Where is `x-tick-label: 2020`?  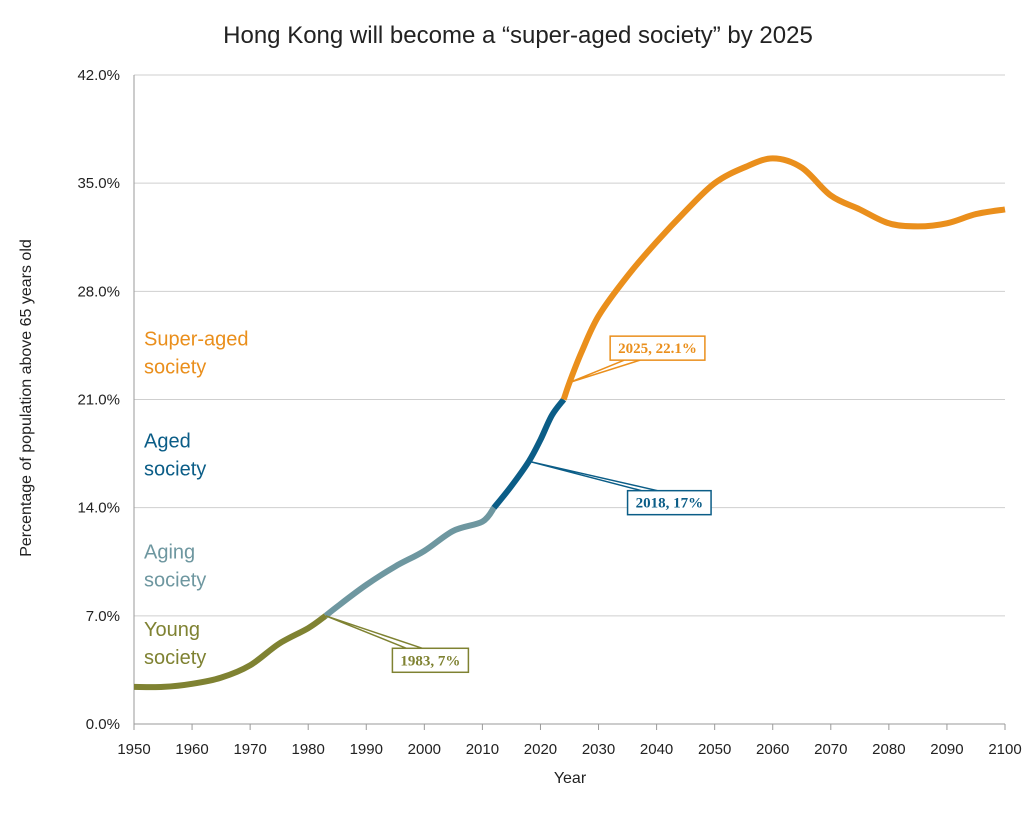
x-tick-label: 2020 is located at coordinates (540, 749).